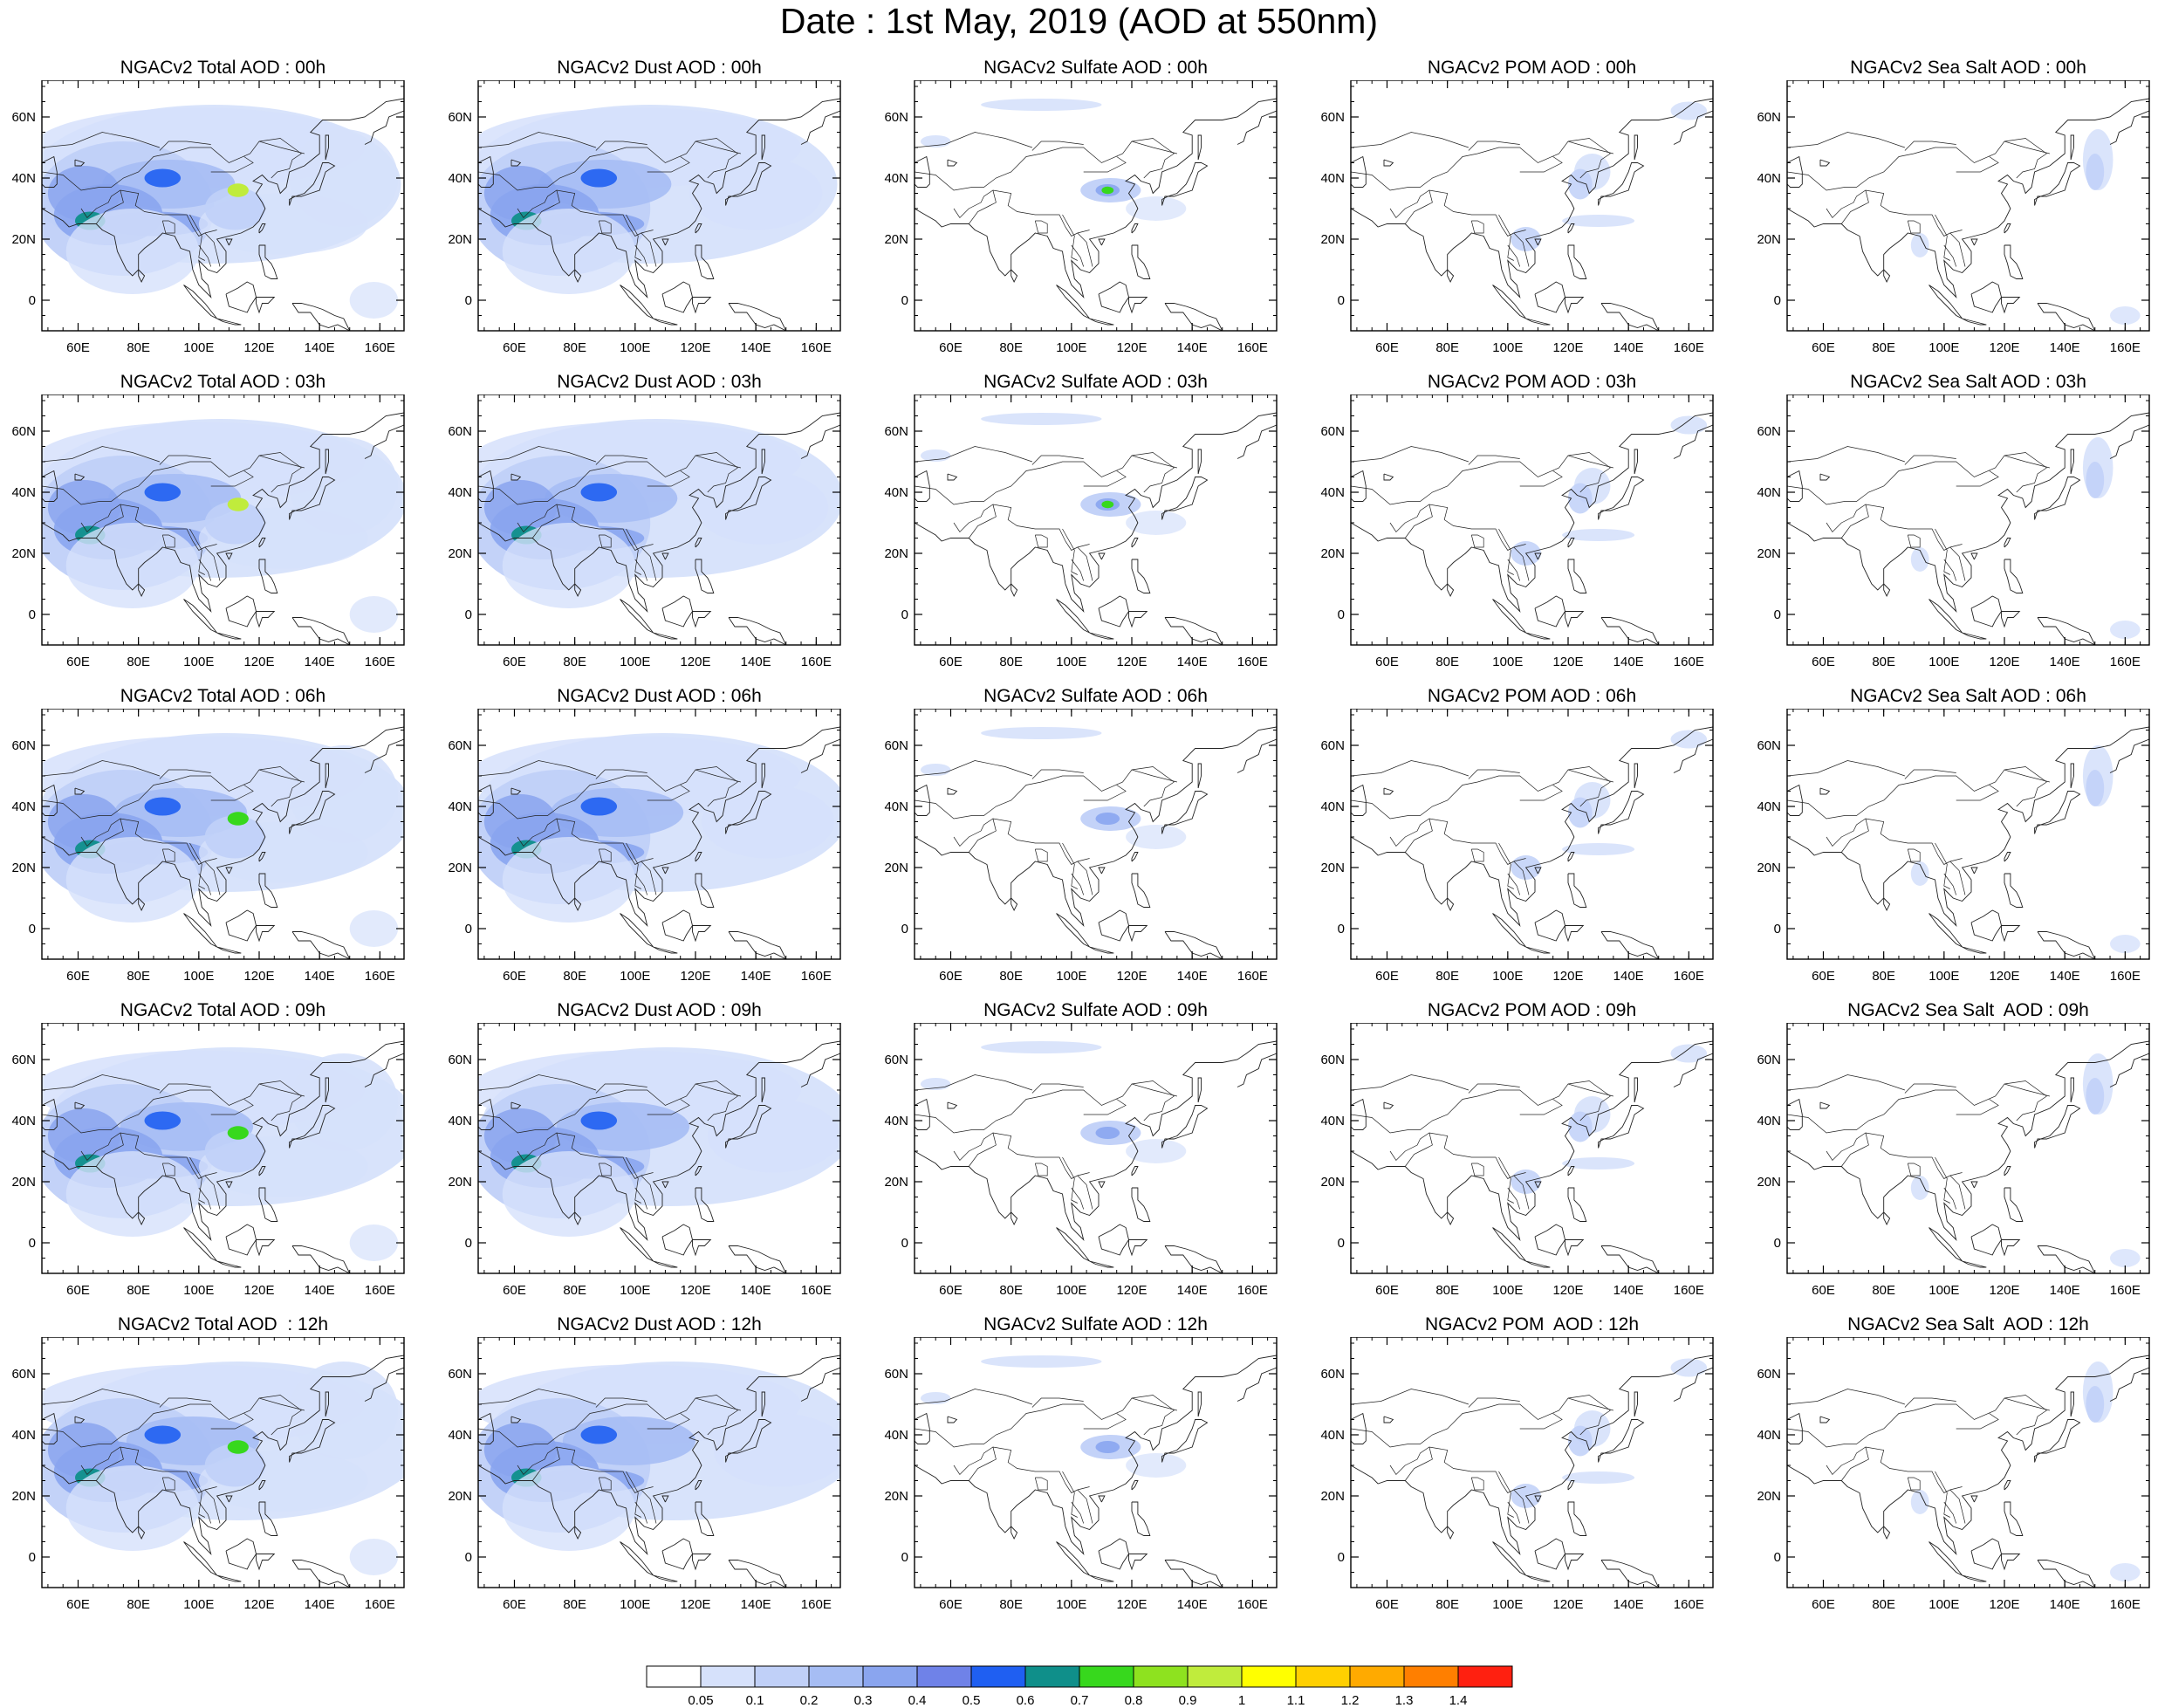 The width and height of the screenshot is (2158, 1708). What do you see at coordinates (1968, 1324) in the screenshot?
I see `panel-title: NGACv2 Sea Salt AOD : 12h` at bounding box center [1968, 1324].